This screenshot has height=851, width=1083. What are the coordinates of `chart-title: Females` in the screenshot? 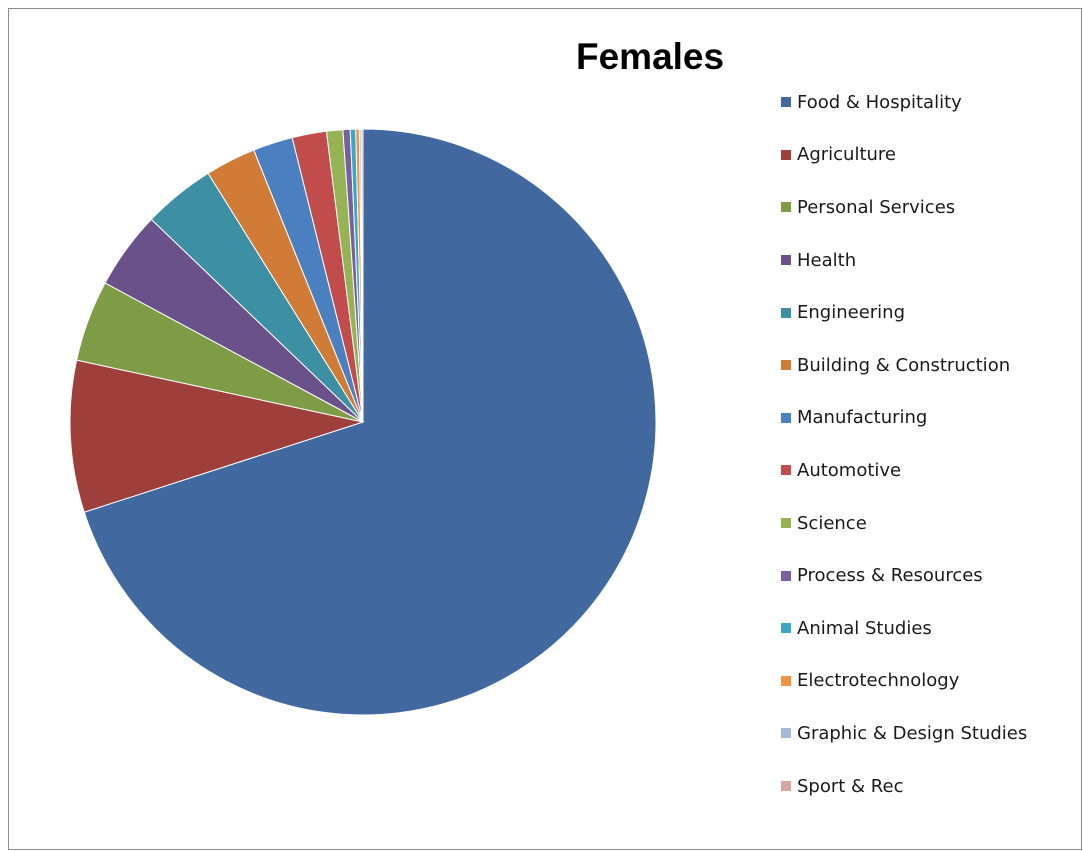 It's located at (650, 56).